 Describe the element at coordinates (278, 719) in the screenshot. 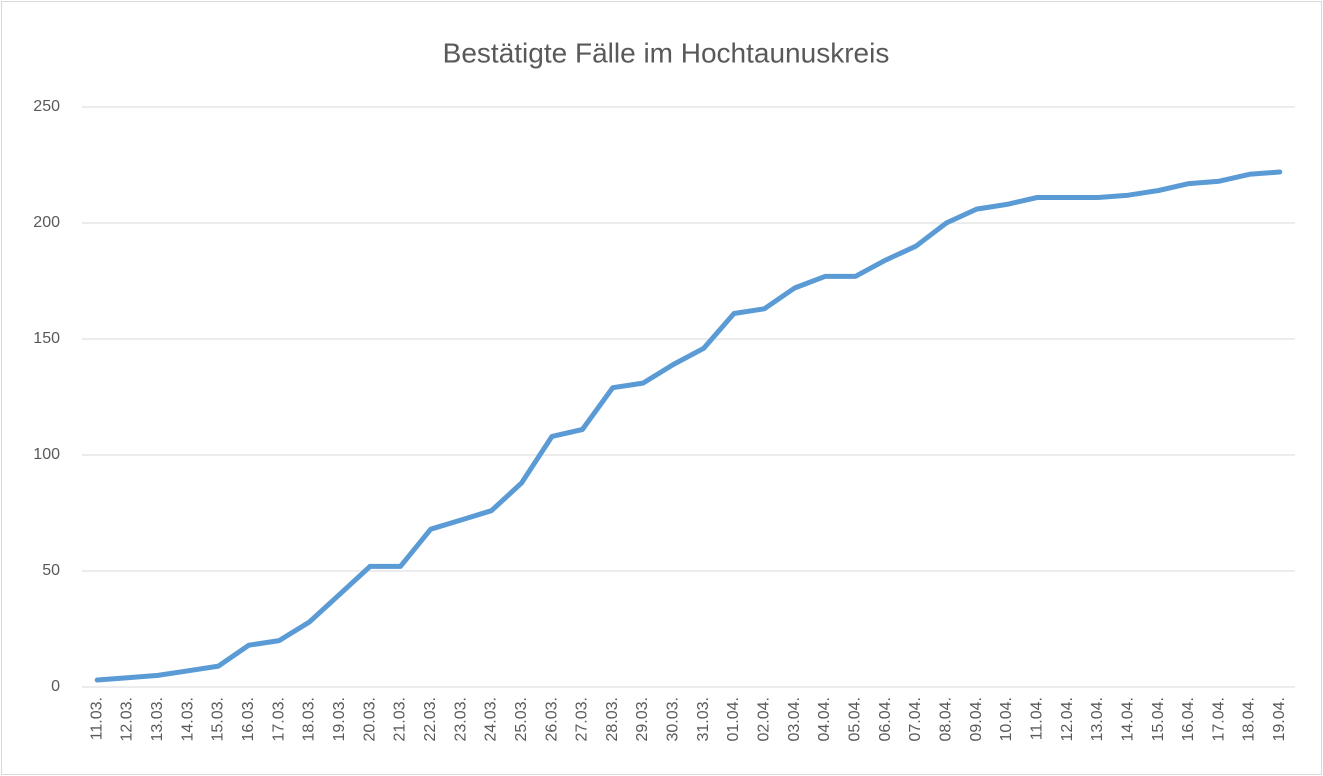

I see `x-tick-label: 17.03.` at that location.